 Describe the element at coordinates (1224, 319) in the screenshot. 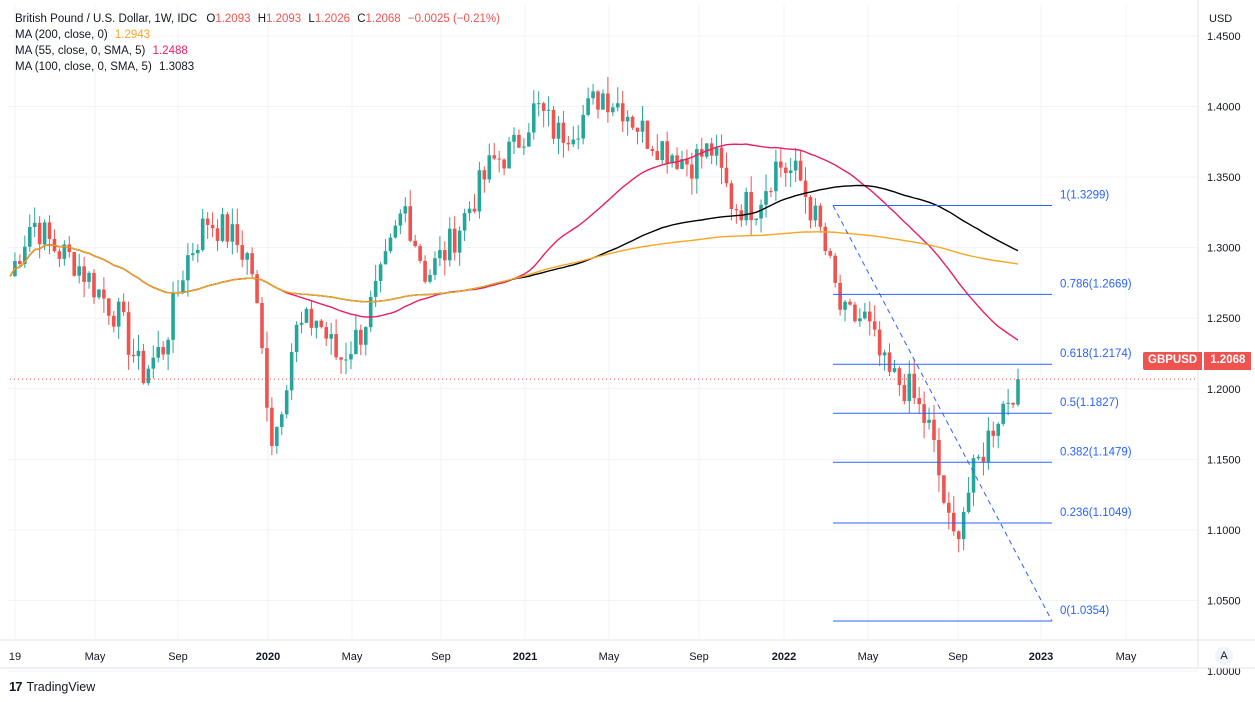

I see `y-tick-label: 1.2500` at that location.